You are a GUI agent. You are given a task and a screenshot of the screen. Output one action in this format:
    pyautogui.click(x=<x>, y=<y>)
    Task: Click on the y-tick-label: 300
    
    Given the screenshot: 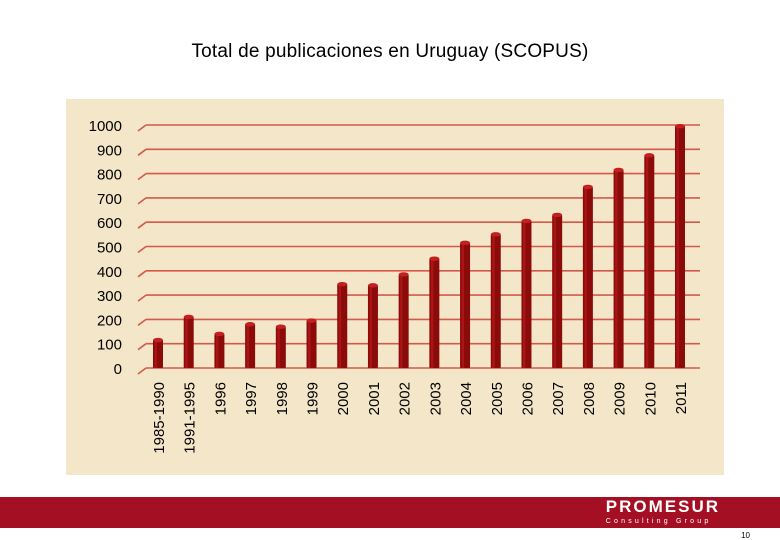 What is the action you would take?
    pyautogui.click(x=109, y=296)
    